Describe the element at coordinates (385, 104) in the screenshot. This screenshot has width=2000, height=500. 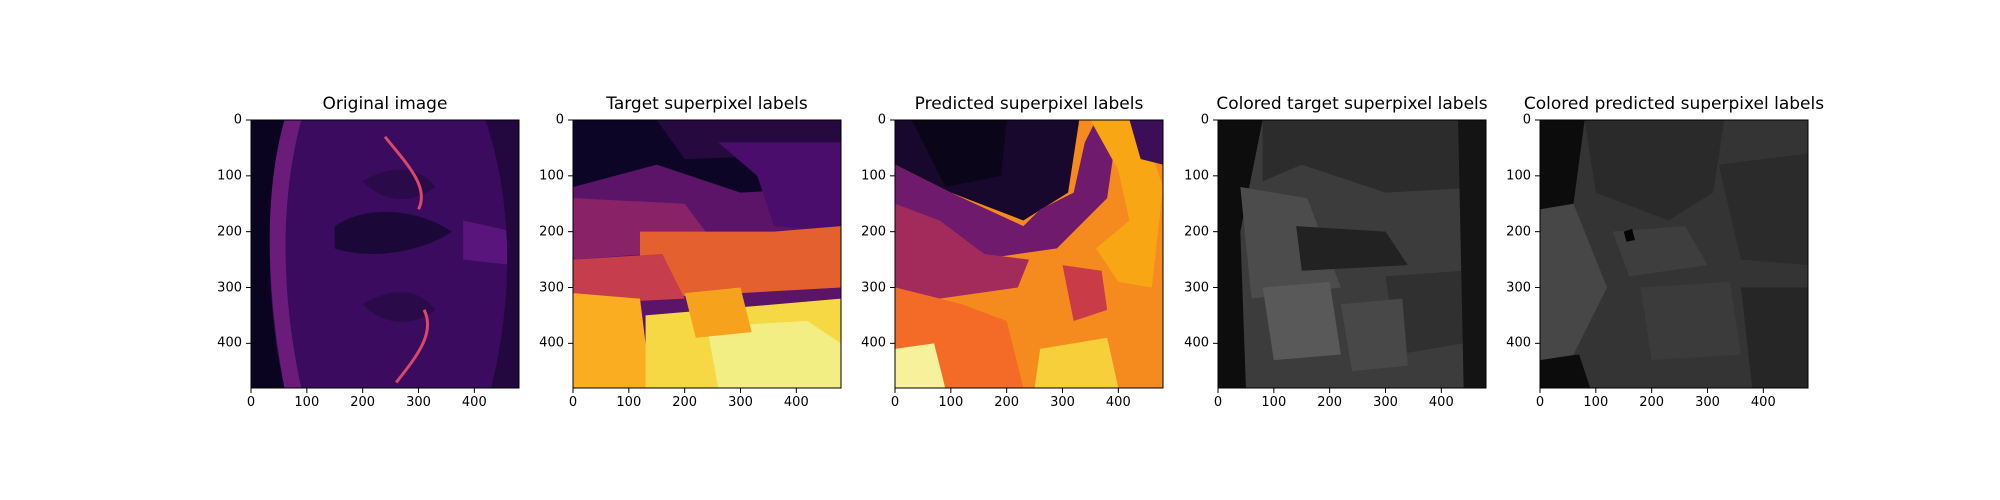
I see `panel-title: Original image` at that location.